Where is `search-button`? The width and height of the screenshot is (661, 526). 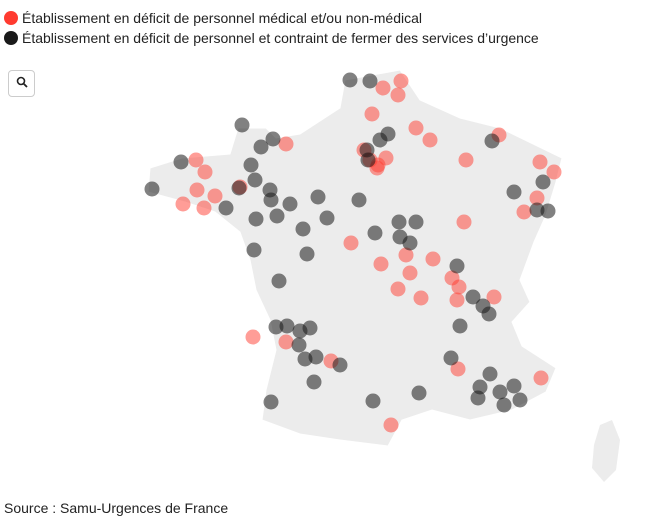
search-button is located at coordinates (21, 83).